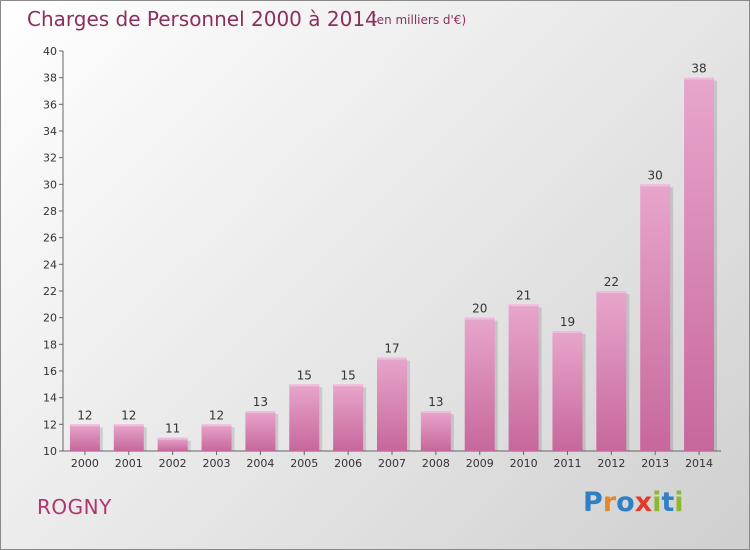 This screenshot has width=750, height=550. I want to click on y-tick-label: 26, so click(50, 238).